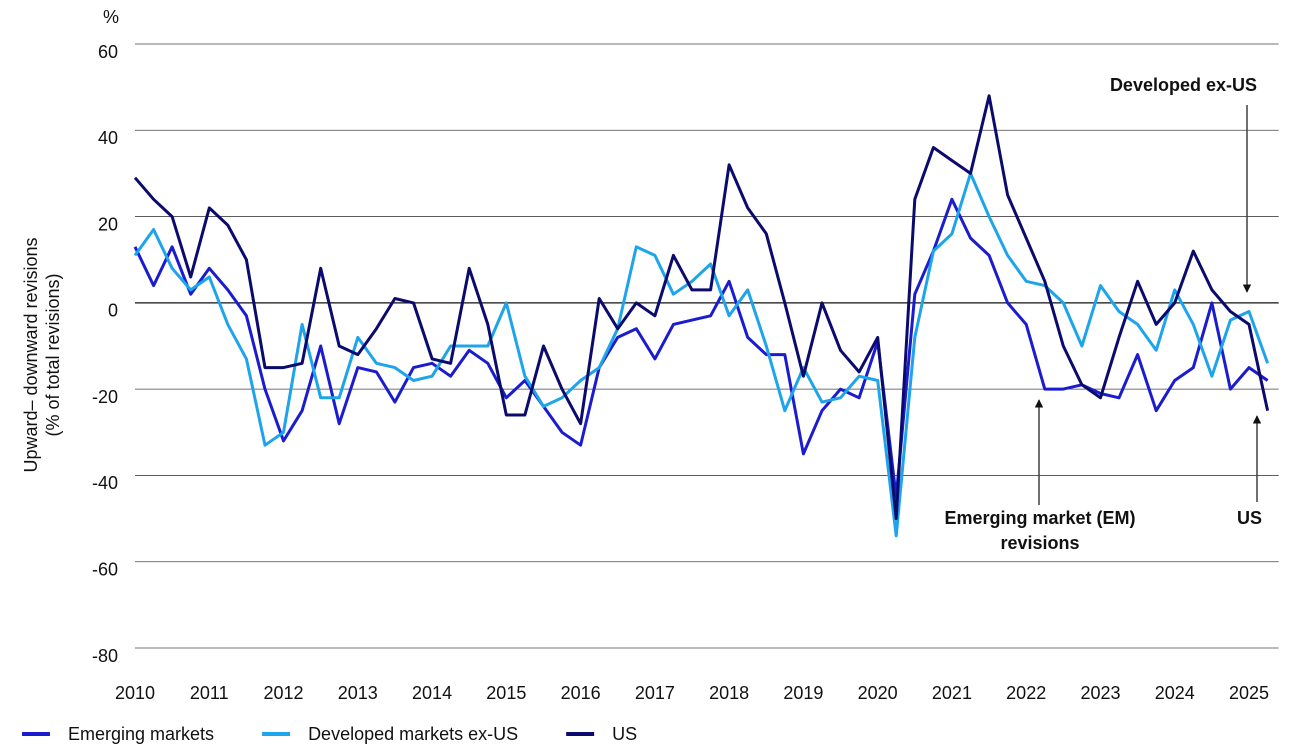  I want to click on x-tick-label: 2011, so click(209, 693).